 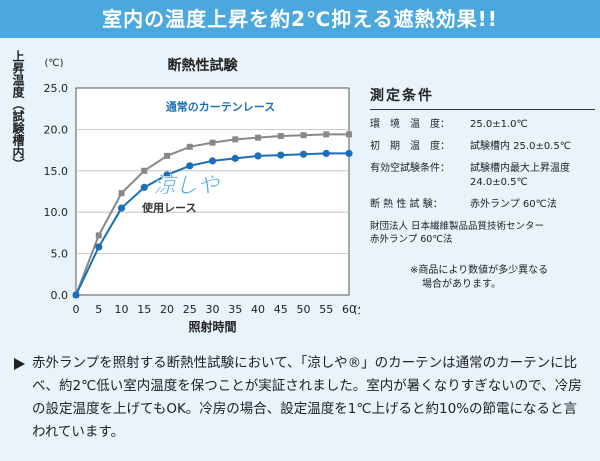 I want to click on x-tick-label: 30, so click(x=213, y=309).